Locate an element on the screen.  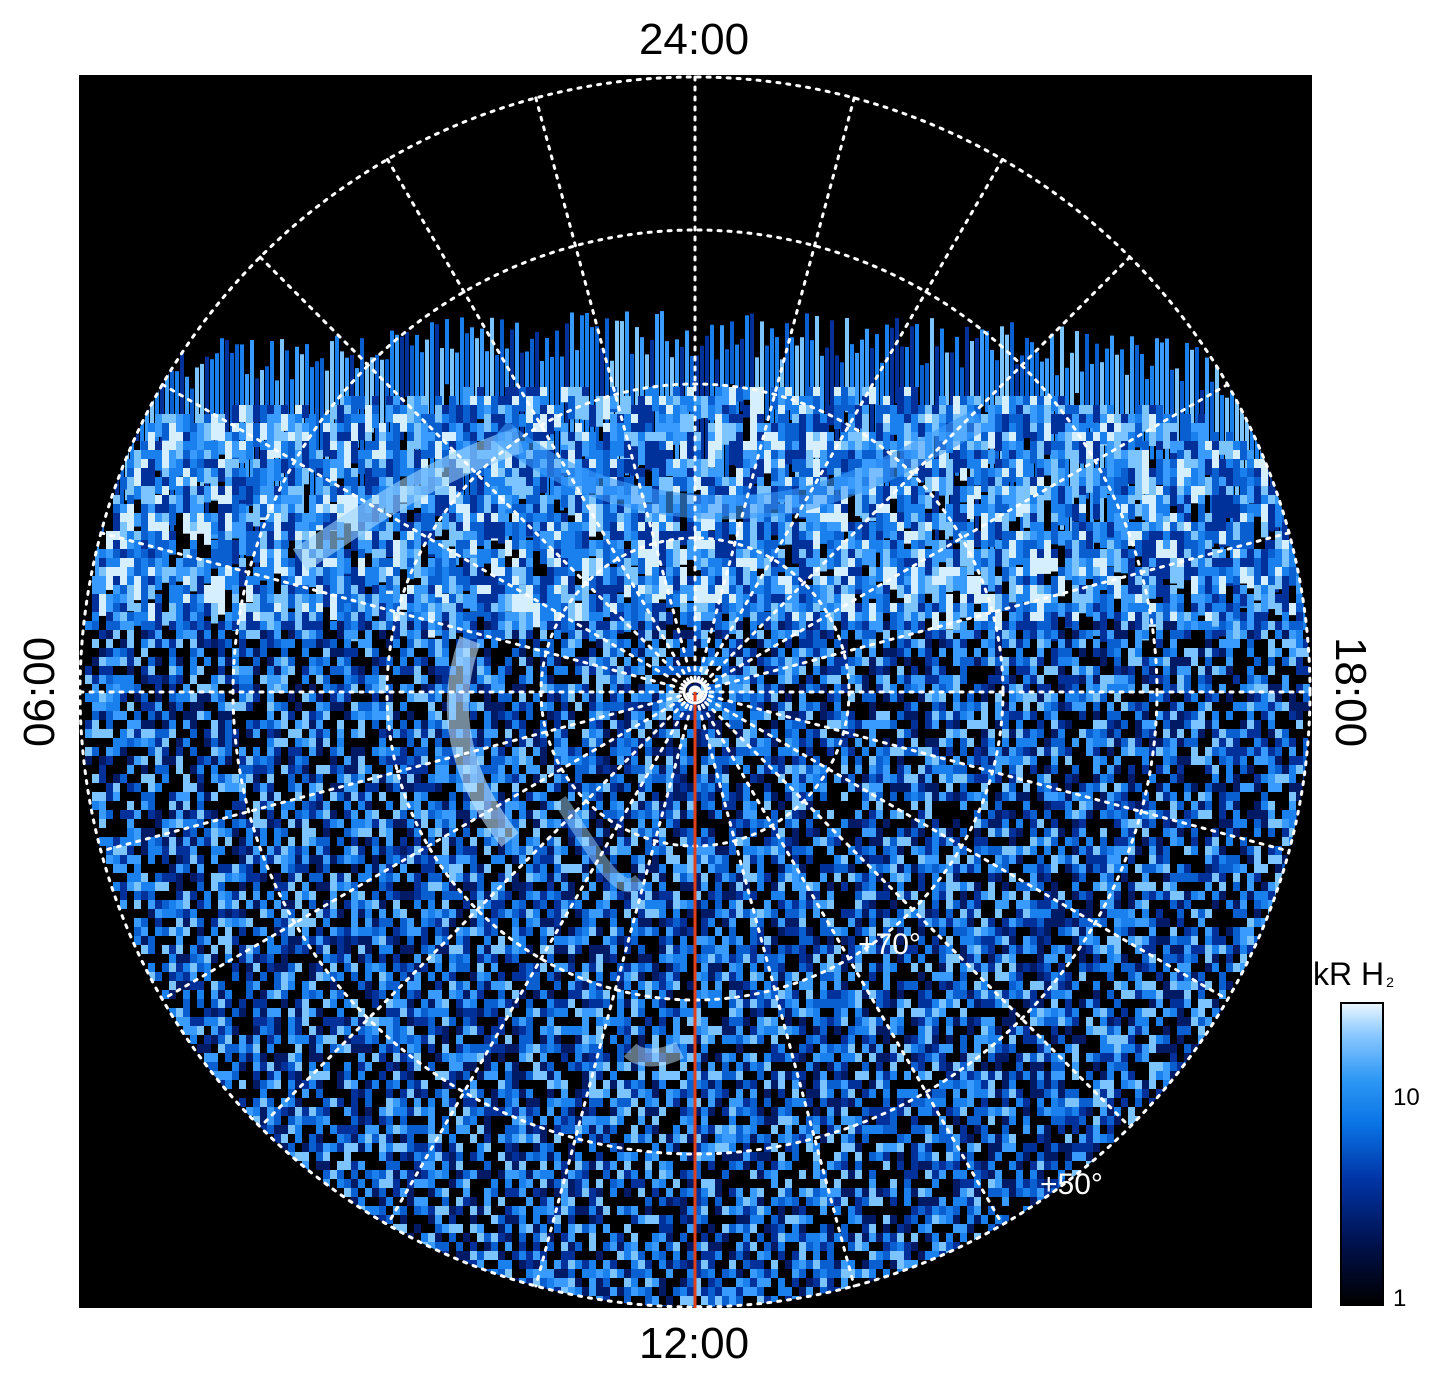
local-time-label-noon: 12:00 is located at coordinates (694, 1343).